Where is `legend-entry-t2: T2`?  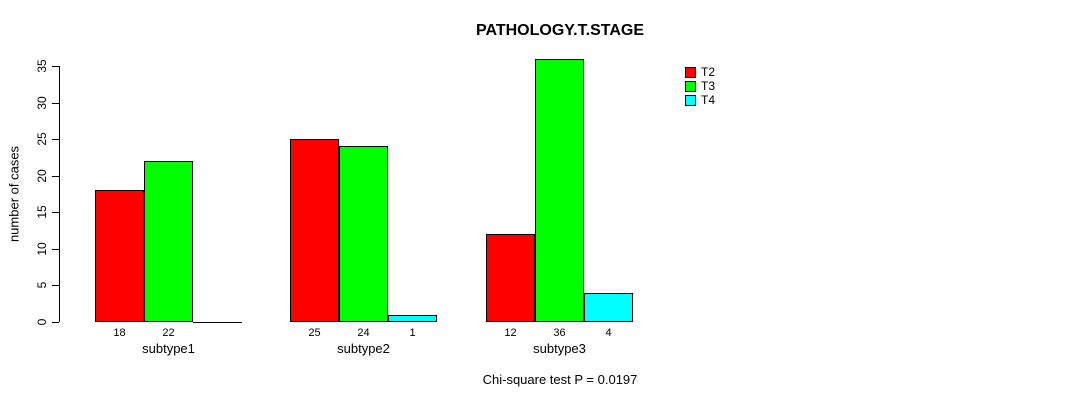 legend-entry-t2: T2 is located at coordinates (700, 72).